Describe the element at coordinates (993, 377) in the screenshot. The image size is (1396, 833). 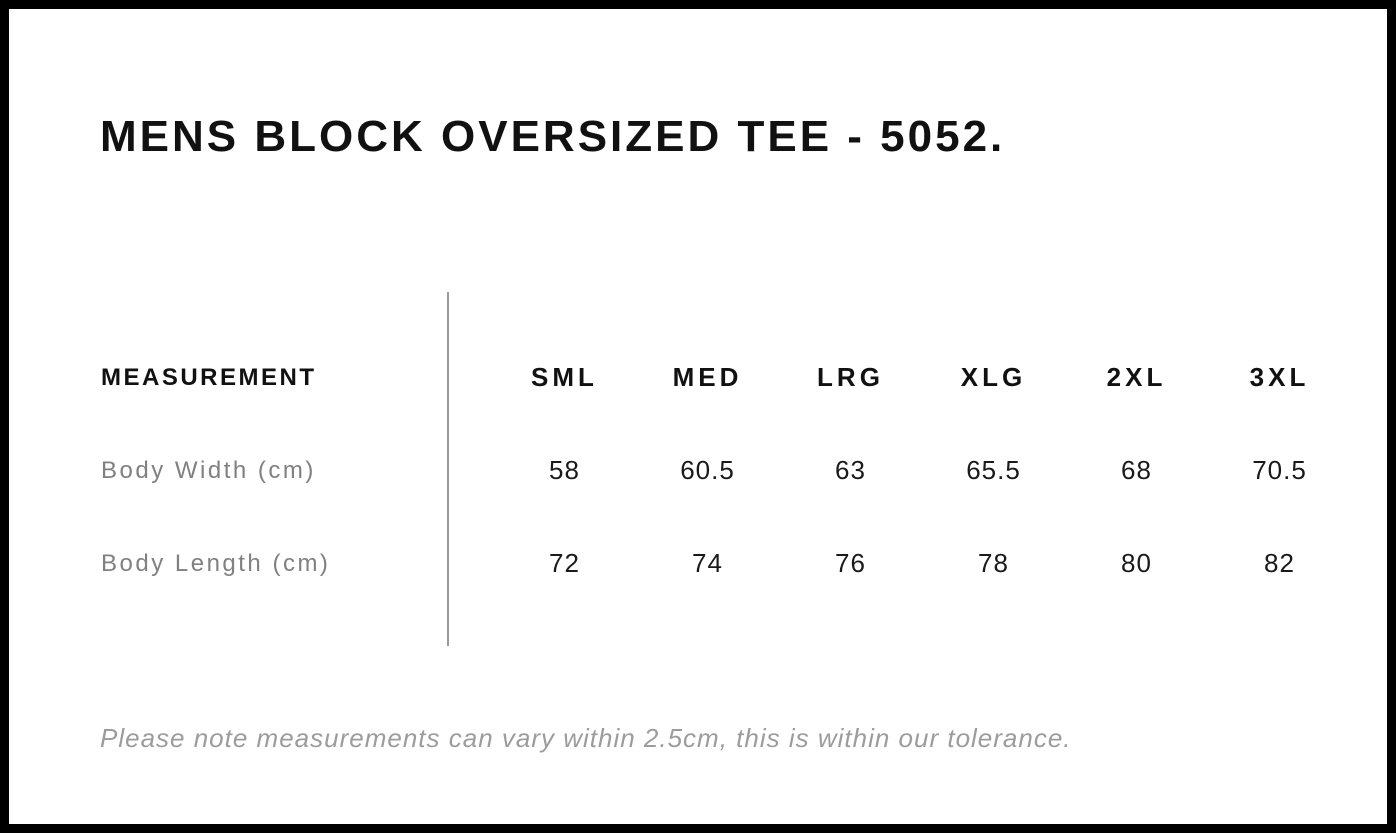
I see `size-column-header-xlg: XLG` at that location.